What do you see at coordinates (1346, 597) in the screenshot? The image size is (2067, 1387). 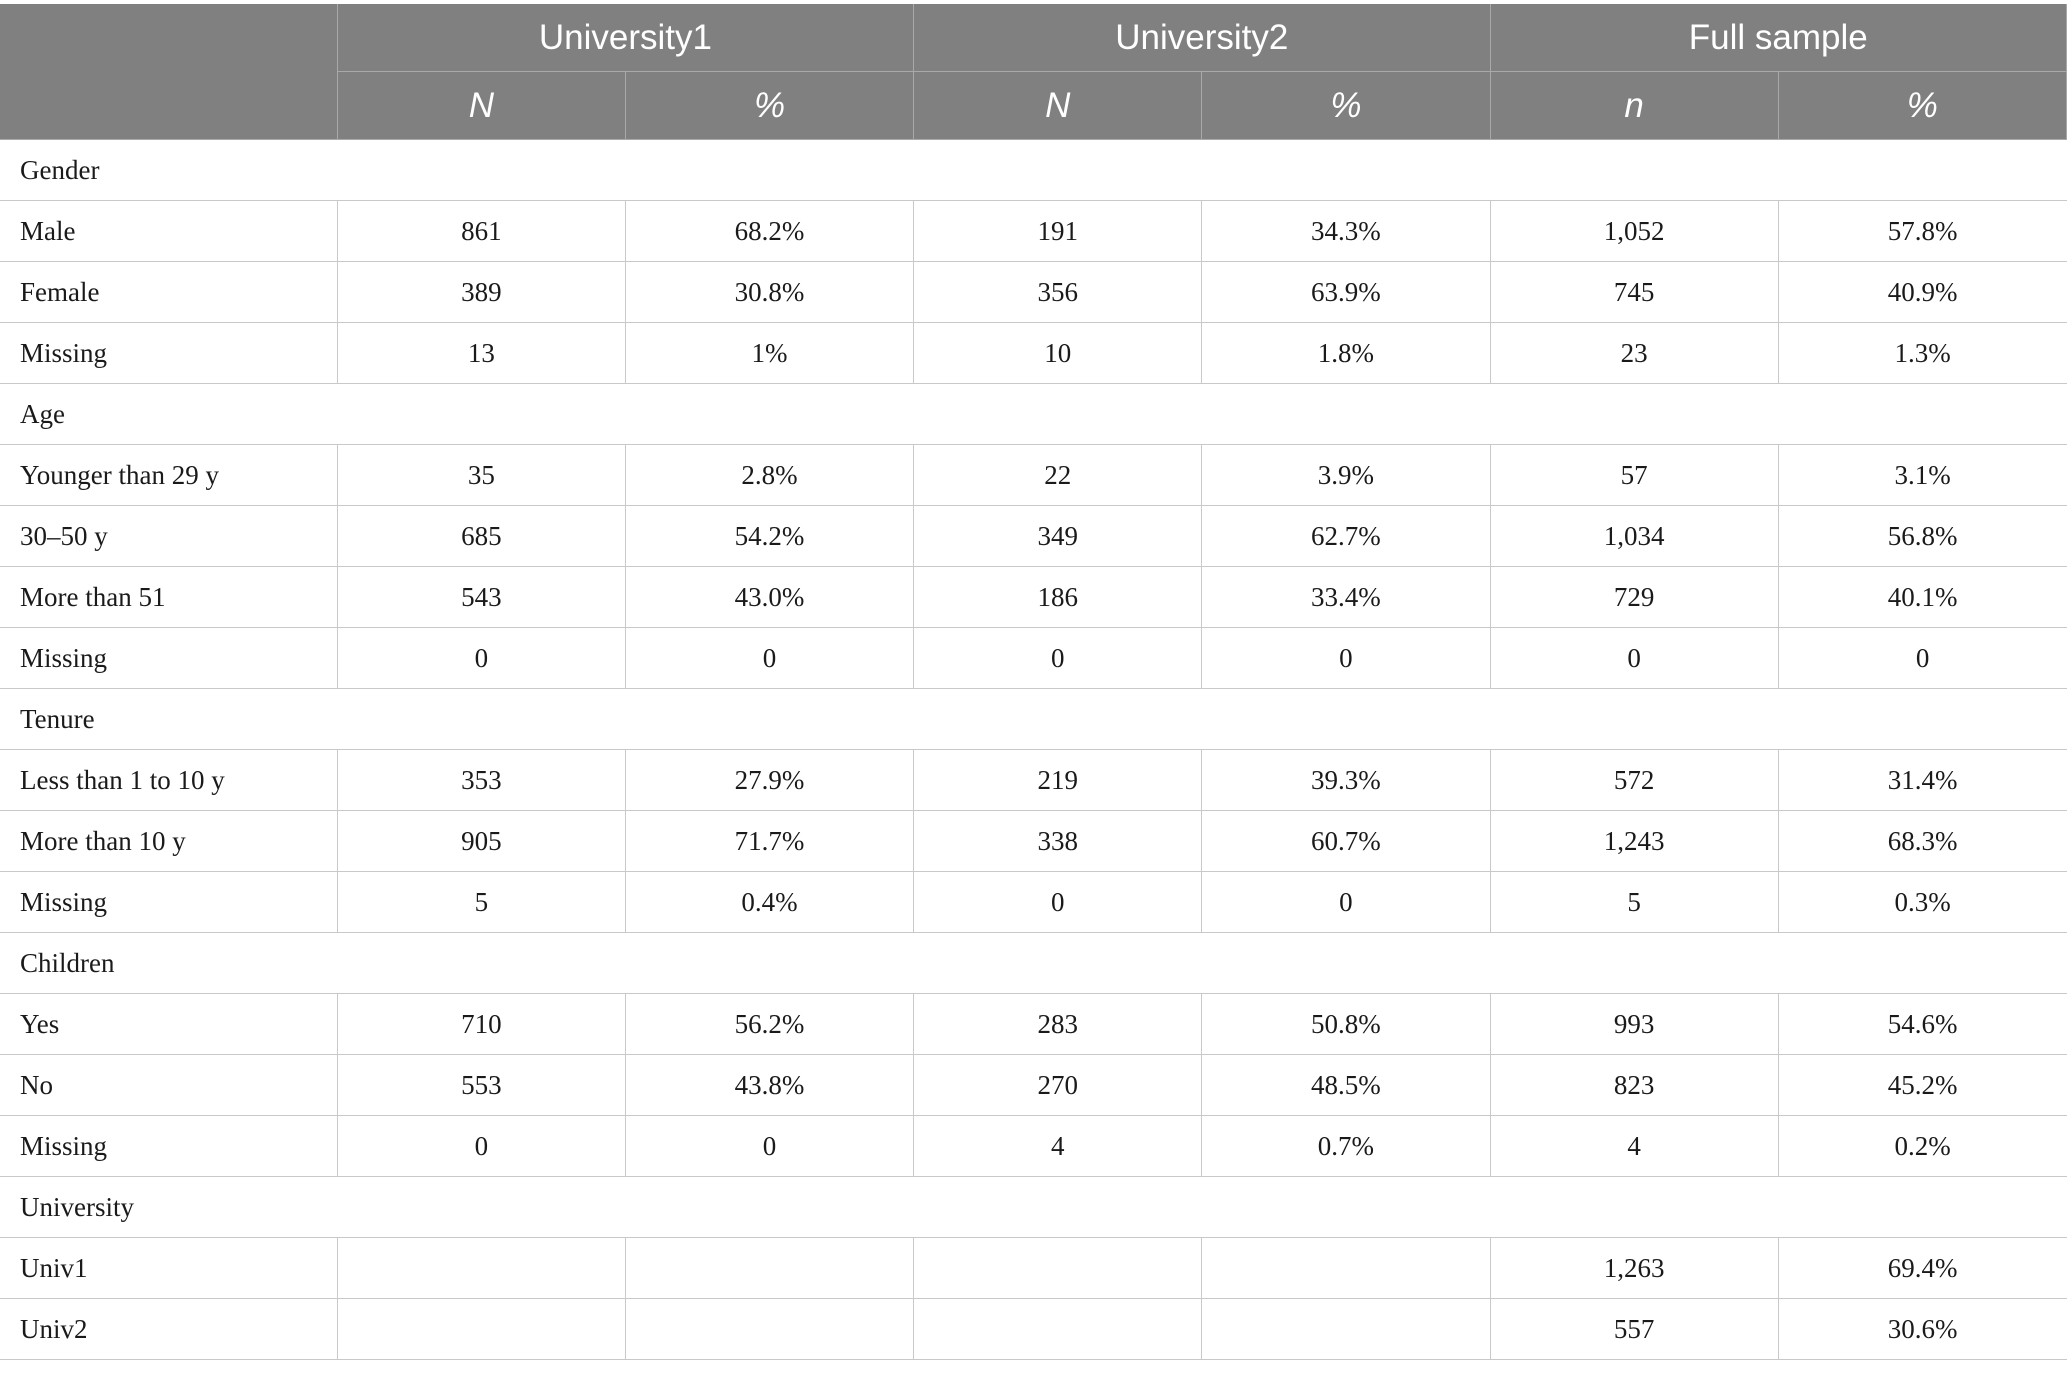 I see `table-cell: 33.4%` at bounding box center [1346, 597].